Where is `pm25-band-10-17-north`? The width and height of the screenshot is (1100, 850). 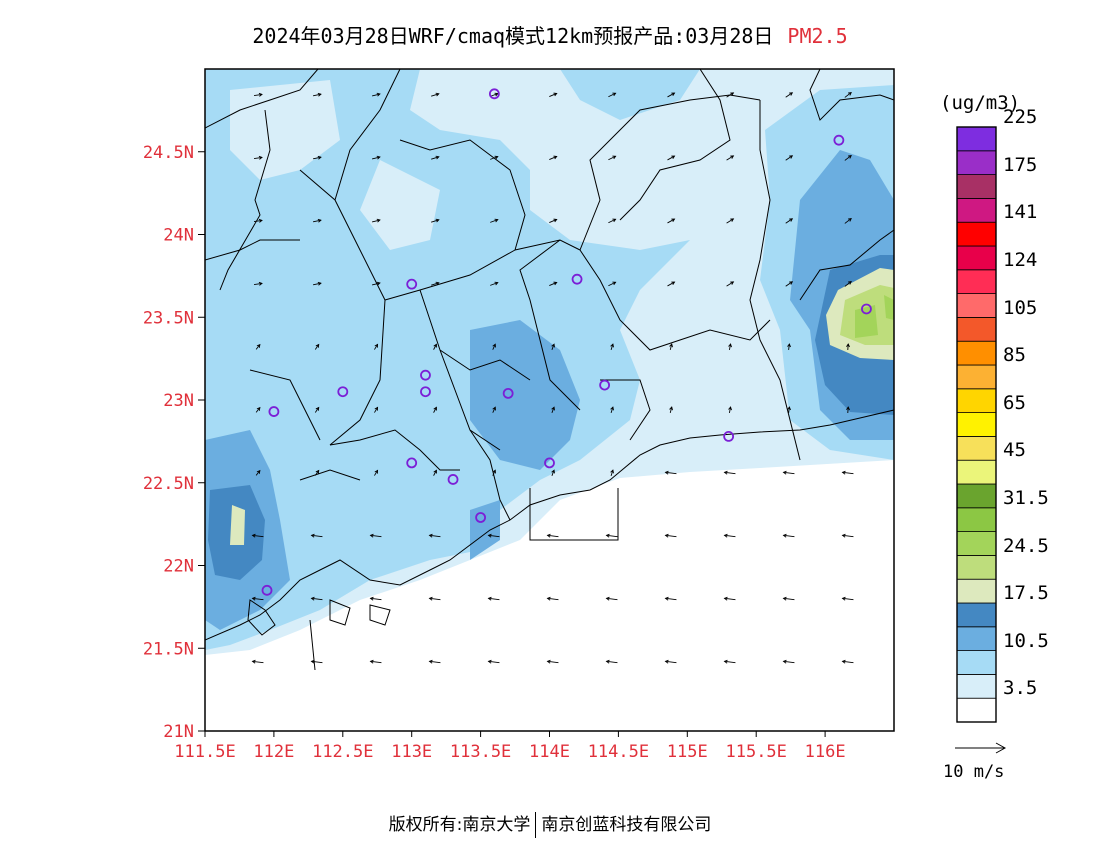
pm25-band-10-17-north is located at coordinates (335, 165).